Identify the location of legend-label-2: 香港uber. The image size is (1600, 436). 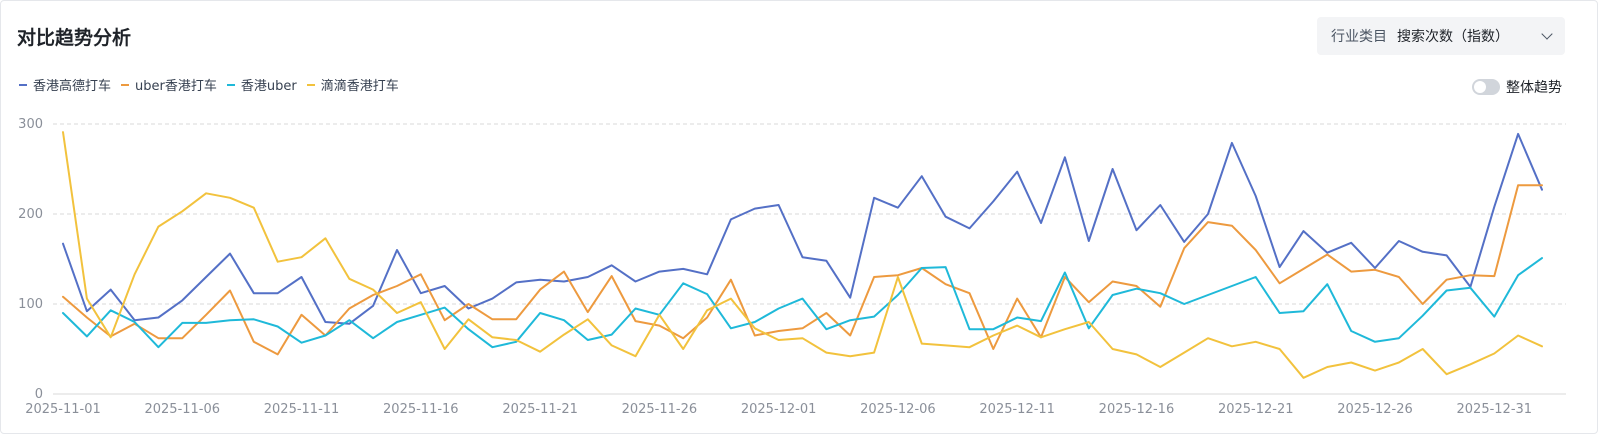
(268, 86).